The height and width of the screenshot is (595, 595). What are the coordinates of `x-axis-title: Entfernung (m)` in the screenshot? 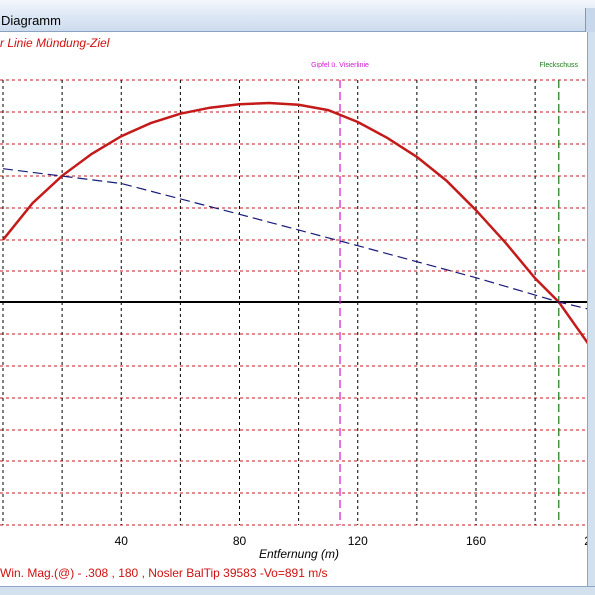 It's located at (299, 554).